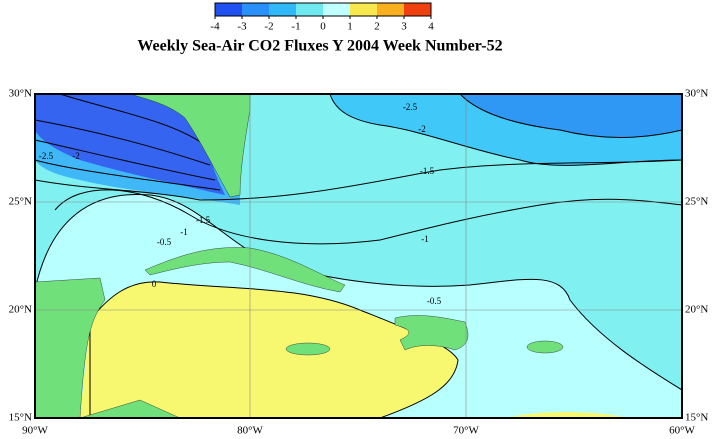 This screenshot has width=719, height=439. I want to click on colorbar-tick-label: 1, so click(350, 27).